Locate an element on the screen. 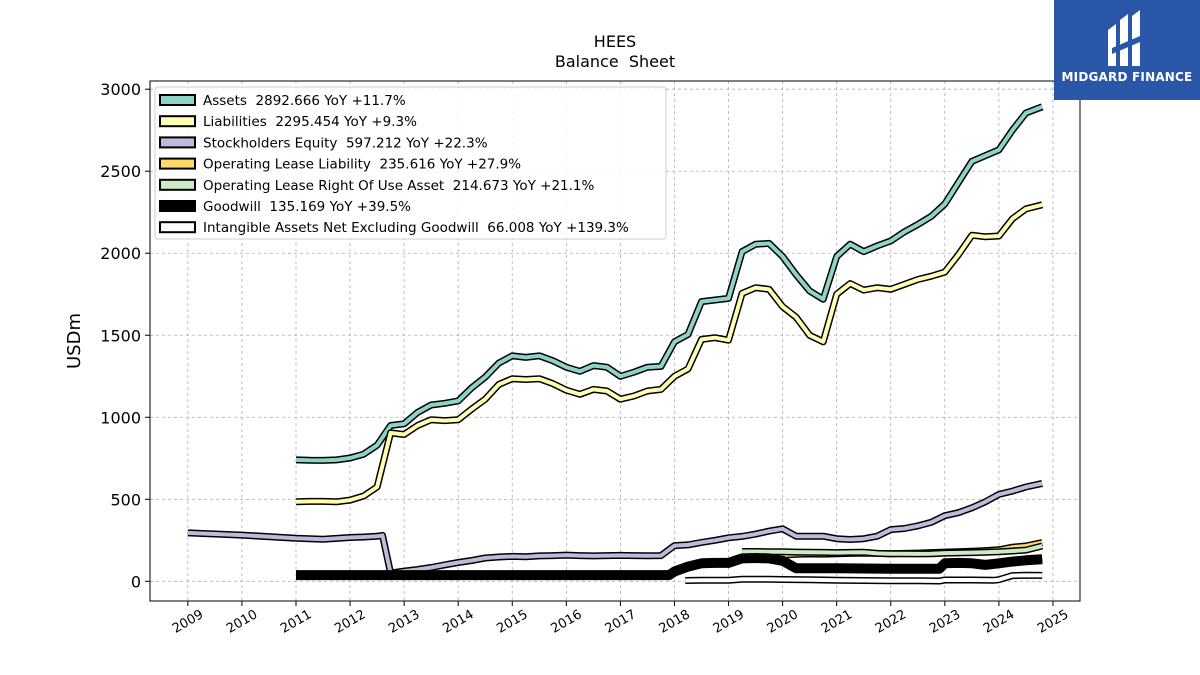 Image resolution: width=1200 pixels, height=675 pixels. legend-item: Goodwill 135.169 YoY +39.5% is located at coordinates (285, 207).